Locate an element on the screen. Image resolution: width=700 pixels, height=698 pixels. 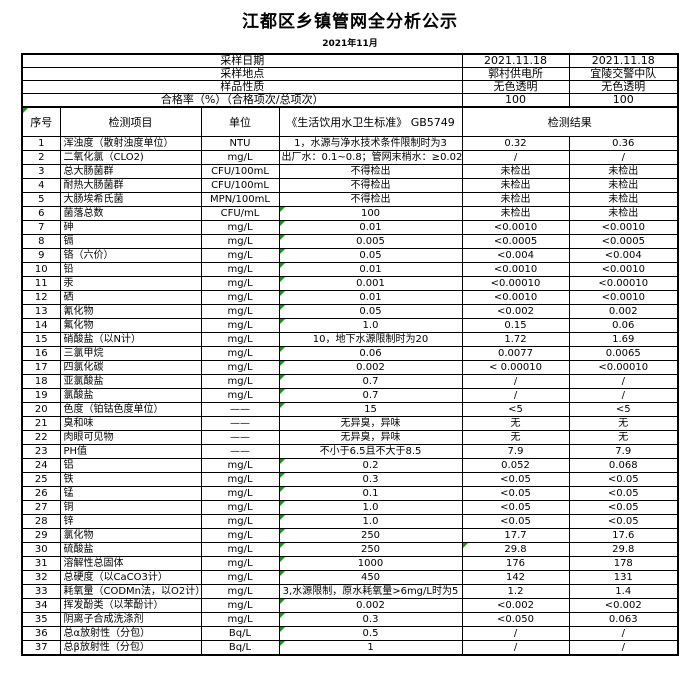
cell-result-2: 1.4 is located at coordinates (623, 591).